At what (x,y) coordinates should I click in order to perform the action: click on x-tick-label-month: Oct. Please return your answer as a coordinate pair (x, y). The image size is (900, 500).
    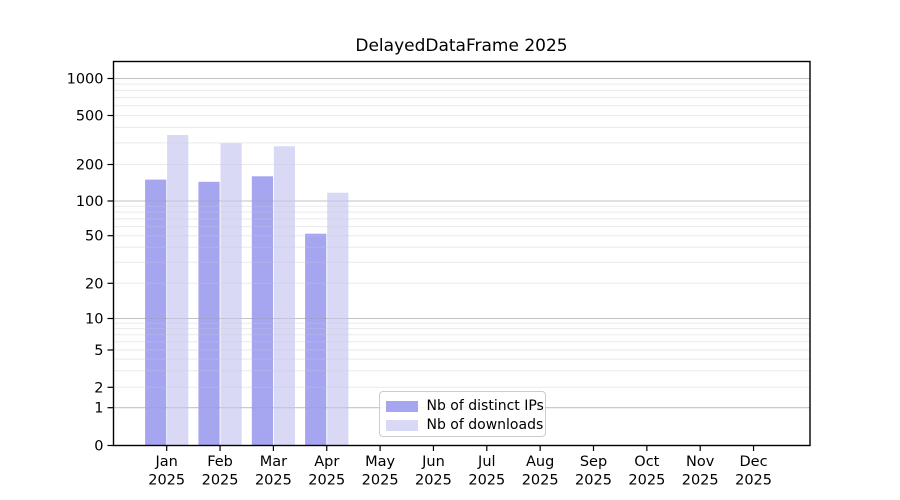
    Looking at the image, I should click on (646, 462).